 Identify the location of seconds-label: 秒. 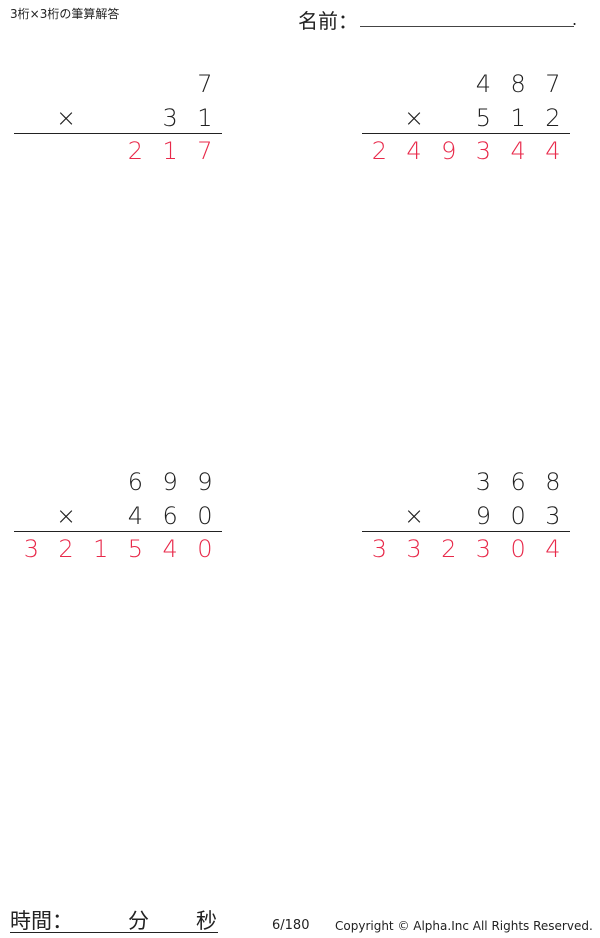
(206, 921).